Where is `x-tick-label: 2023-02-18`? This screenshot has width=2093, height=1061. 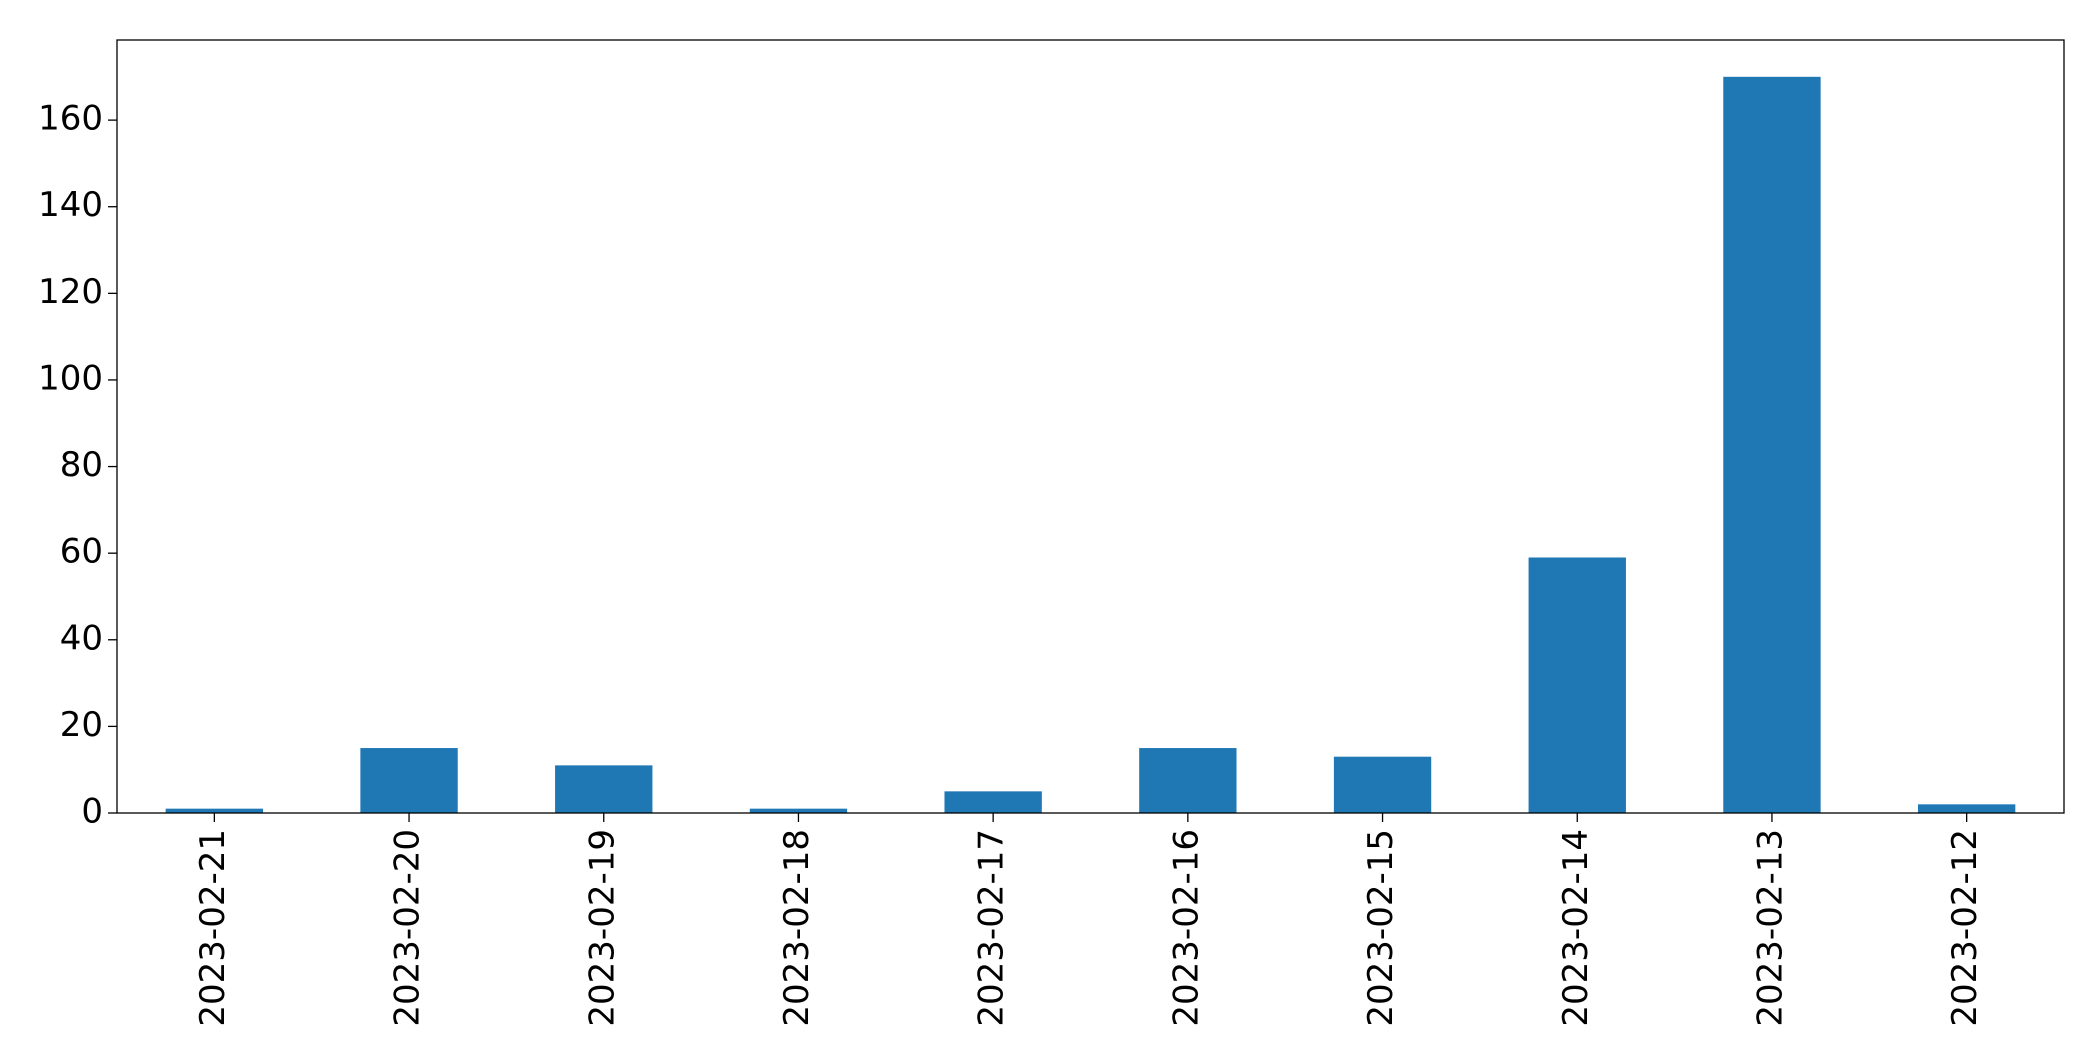
x-tick-label: 2023-02-18 is located at coordinates (797, 928).